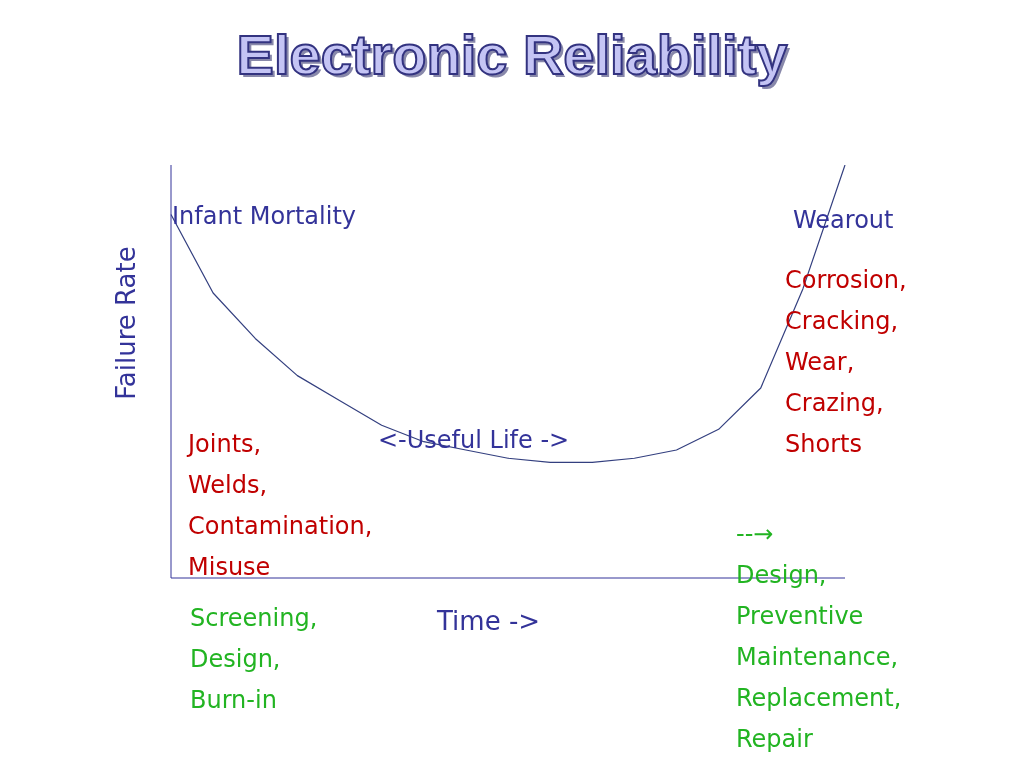  I want to click on annotation: --→ Design, Preventive Maintenance, Replacement, Repair, so click(819, 637).